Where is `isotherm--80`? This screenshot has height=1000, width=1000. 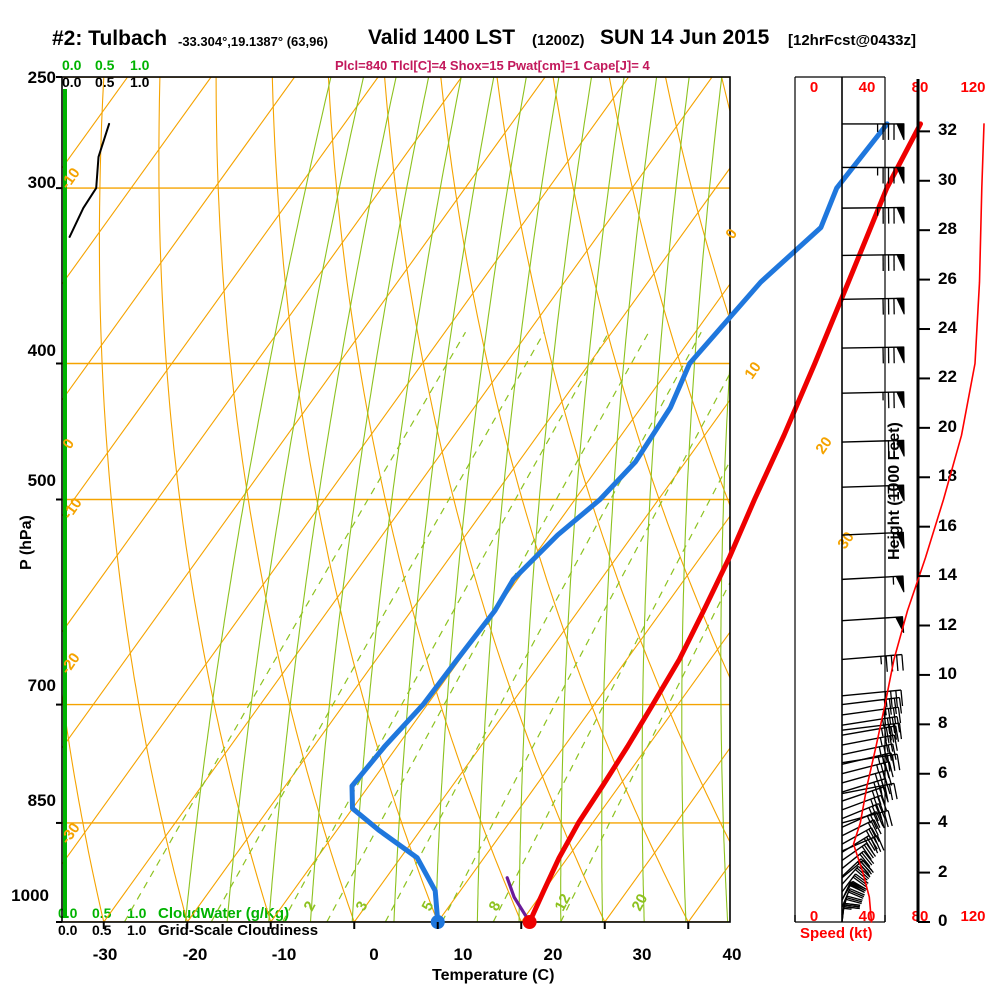
isotherm--80 is located at coordinates (179, 239).